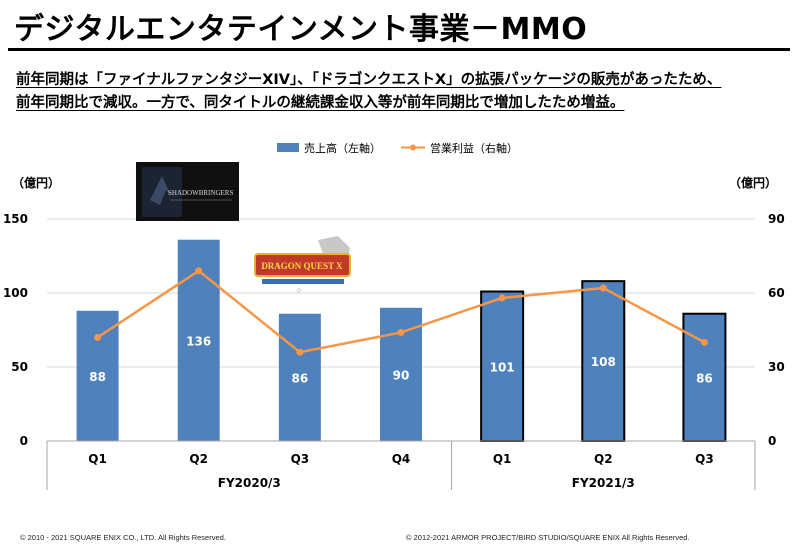 Image resolution: width=795 pixels, height=557 pixels. Describe the element at coordinates (401, 311) in the screenshot. I see `profit-line` at that location.